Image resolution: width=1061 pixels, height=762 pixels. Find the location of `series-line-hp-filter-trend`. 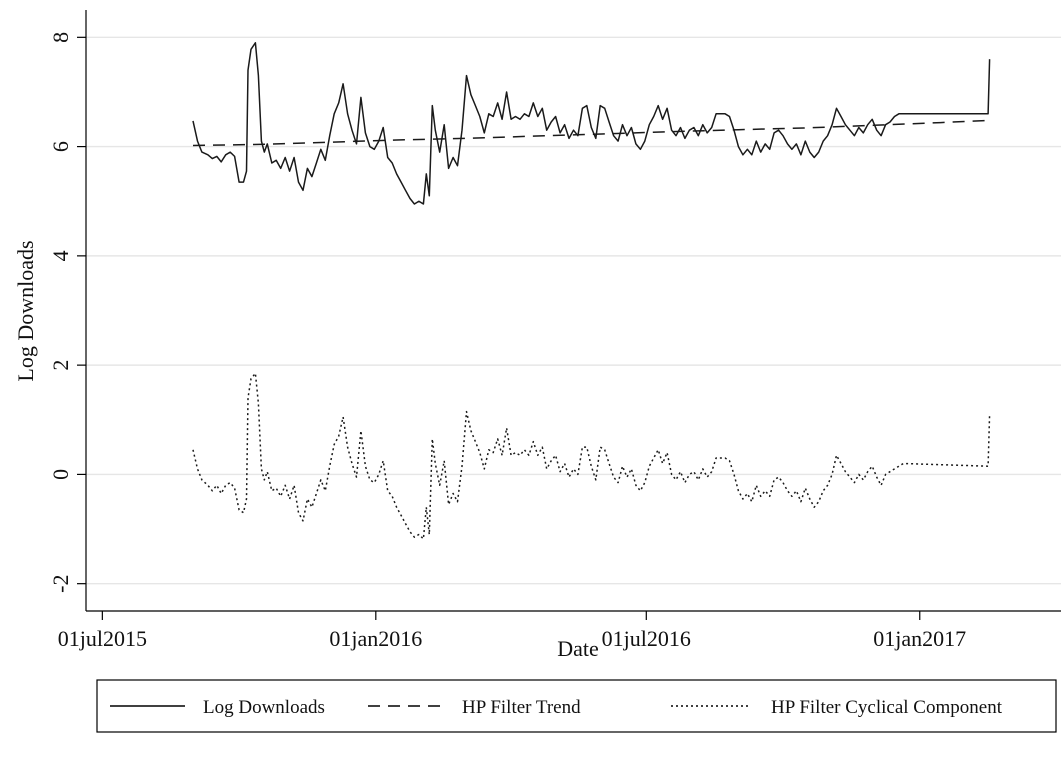

series-line-hp-filter-trend is located at coordinates (591, 133).